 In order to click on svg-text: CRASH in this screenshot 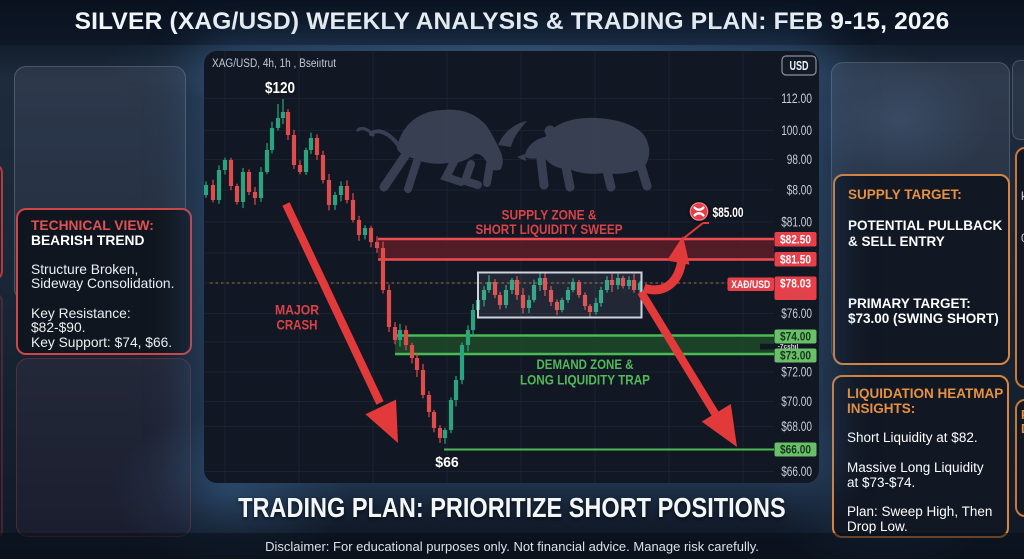, I will do `click(297, 325)`.